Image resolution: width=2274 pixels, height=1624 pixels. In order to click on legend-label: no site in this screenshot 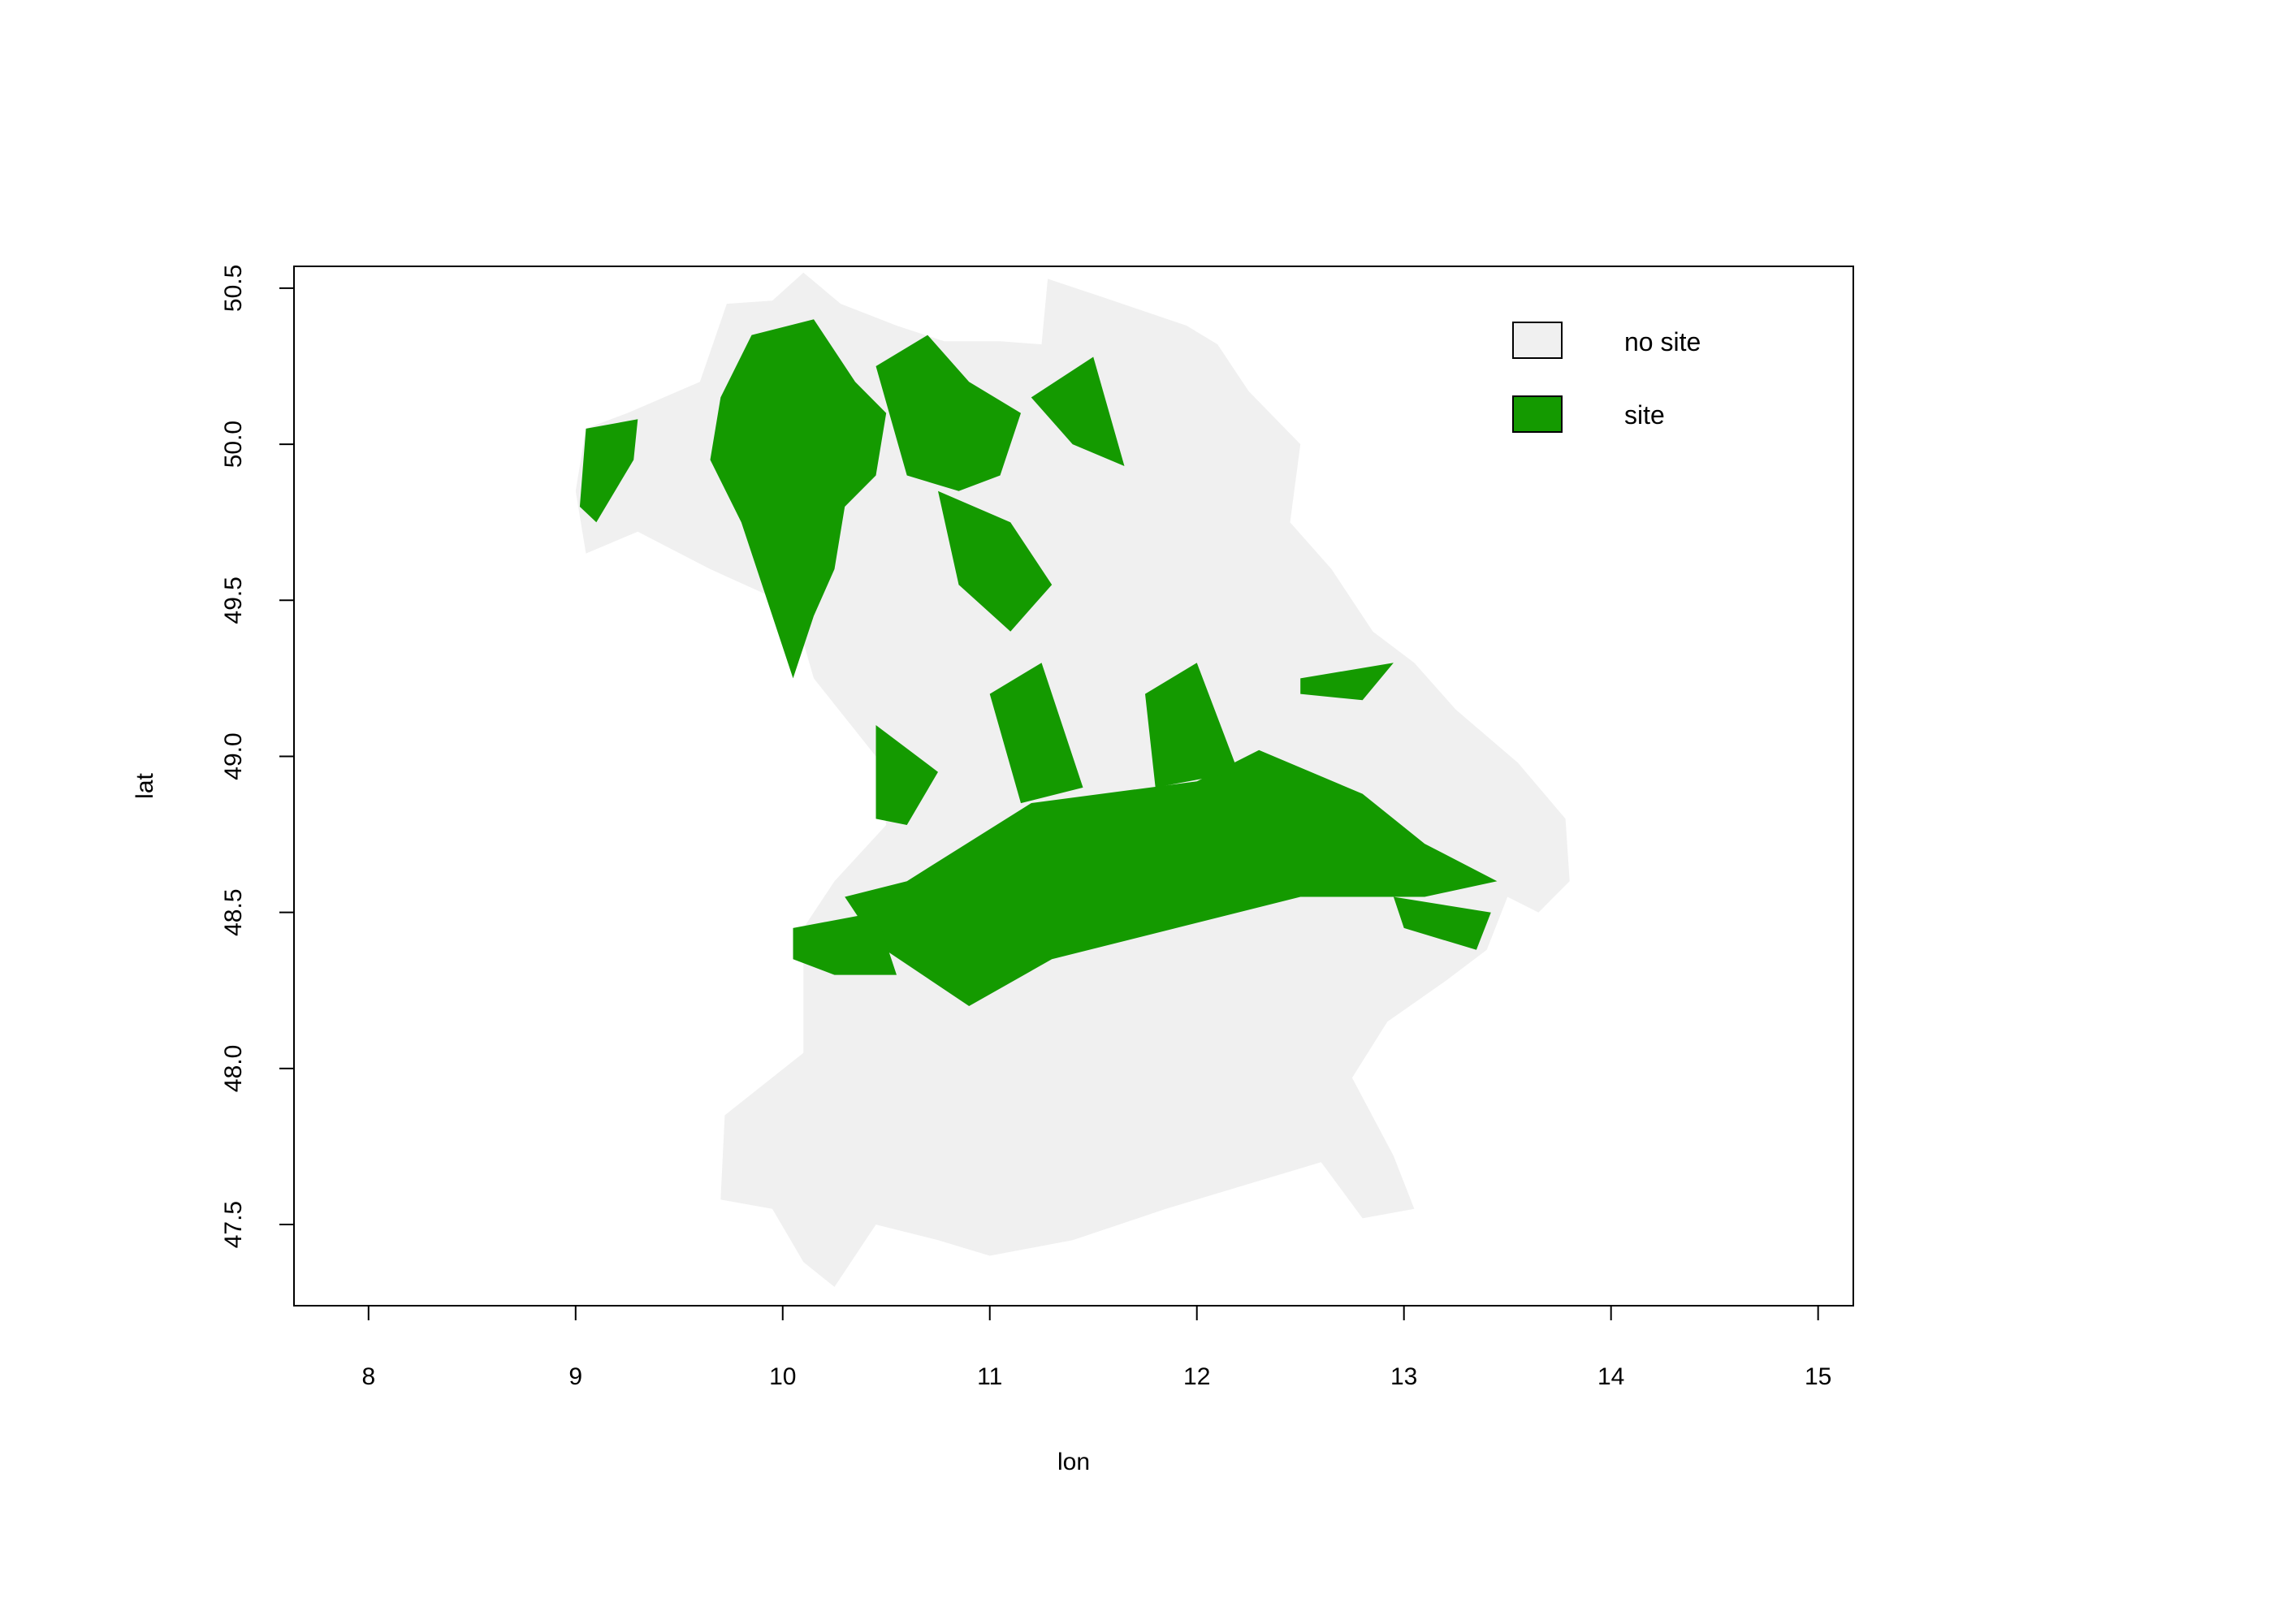, I will do `click(1662, 341)`.